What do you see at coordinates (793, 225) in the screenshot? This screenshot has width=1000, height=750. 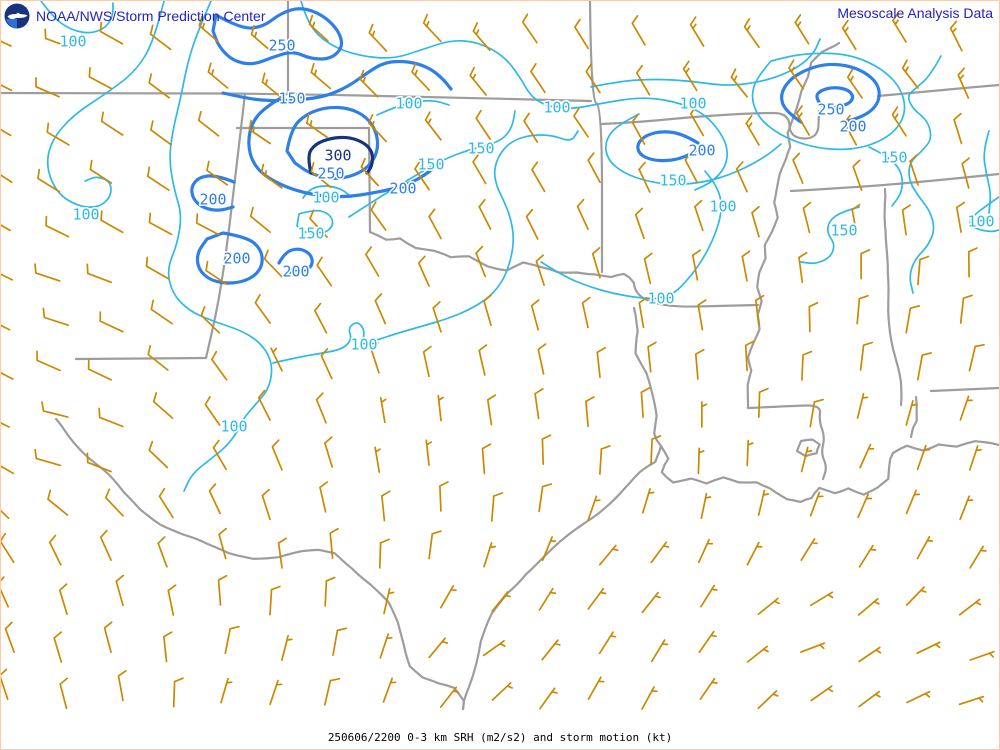 I see `border-mississippi-river` at bounding box center [793, 225].